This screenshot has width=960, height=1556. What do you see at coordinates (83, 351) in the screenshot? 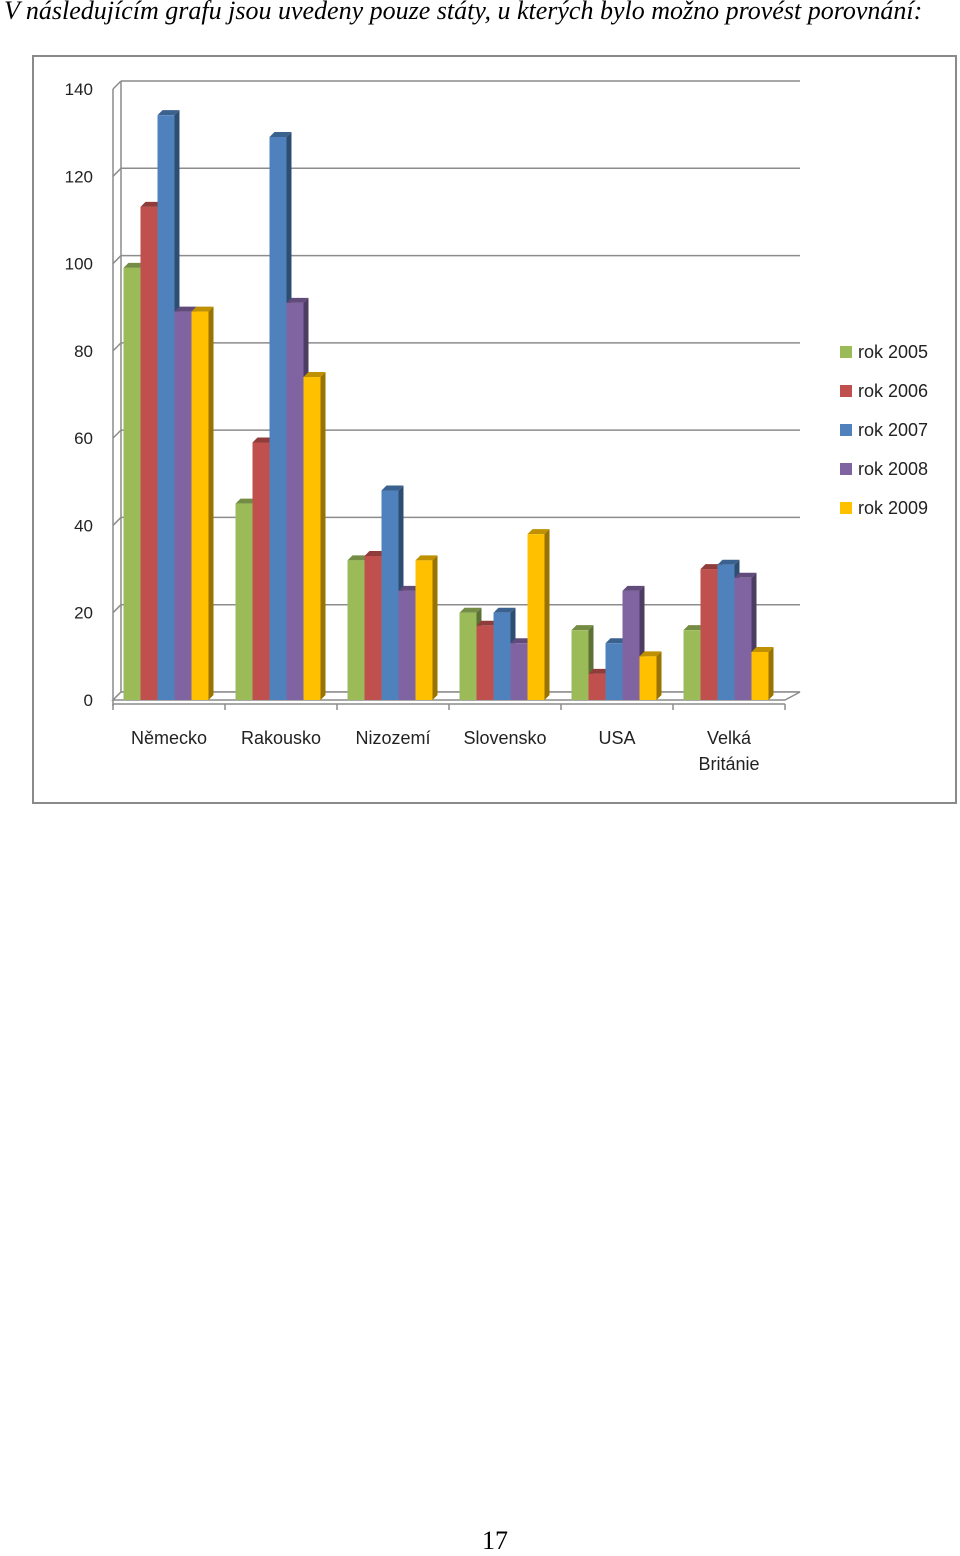
I see `y-tick-label: 80` at bounding box center [83, 351].